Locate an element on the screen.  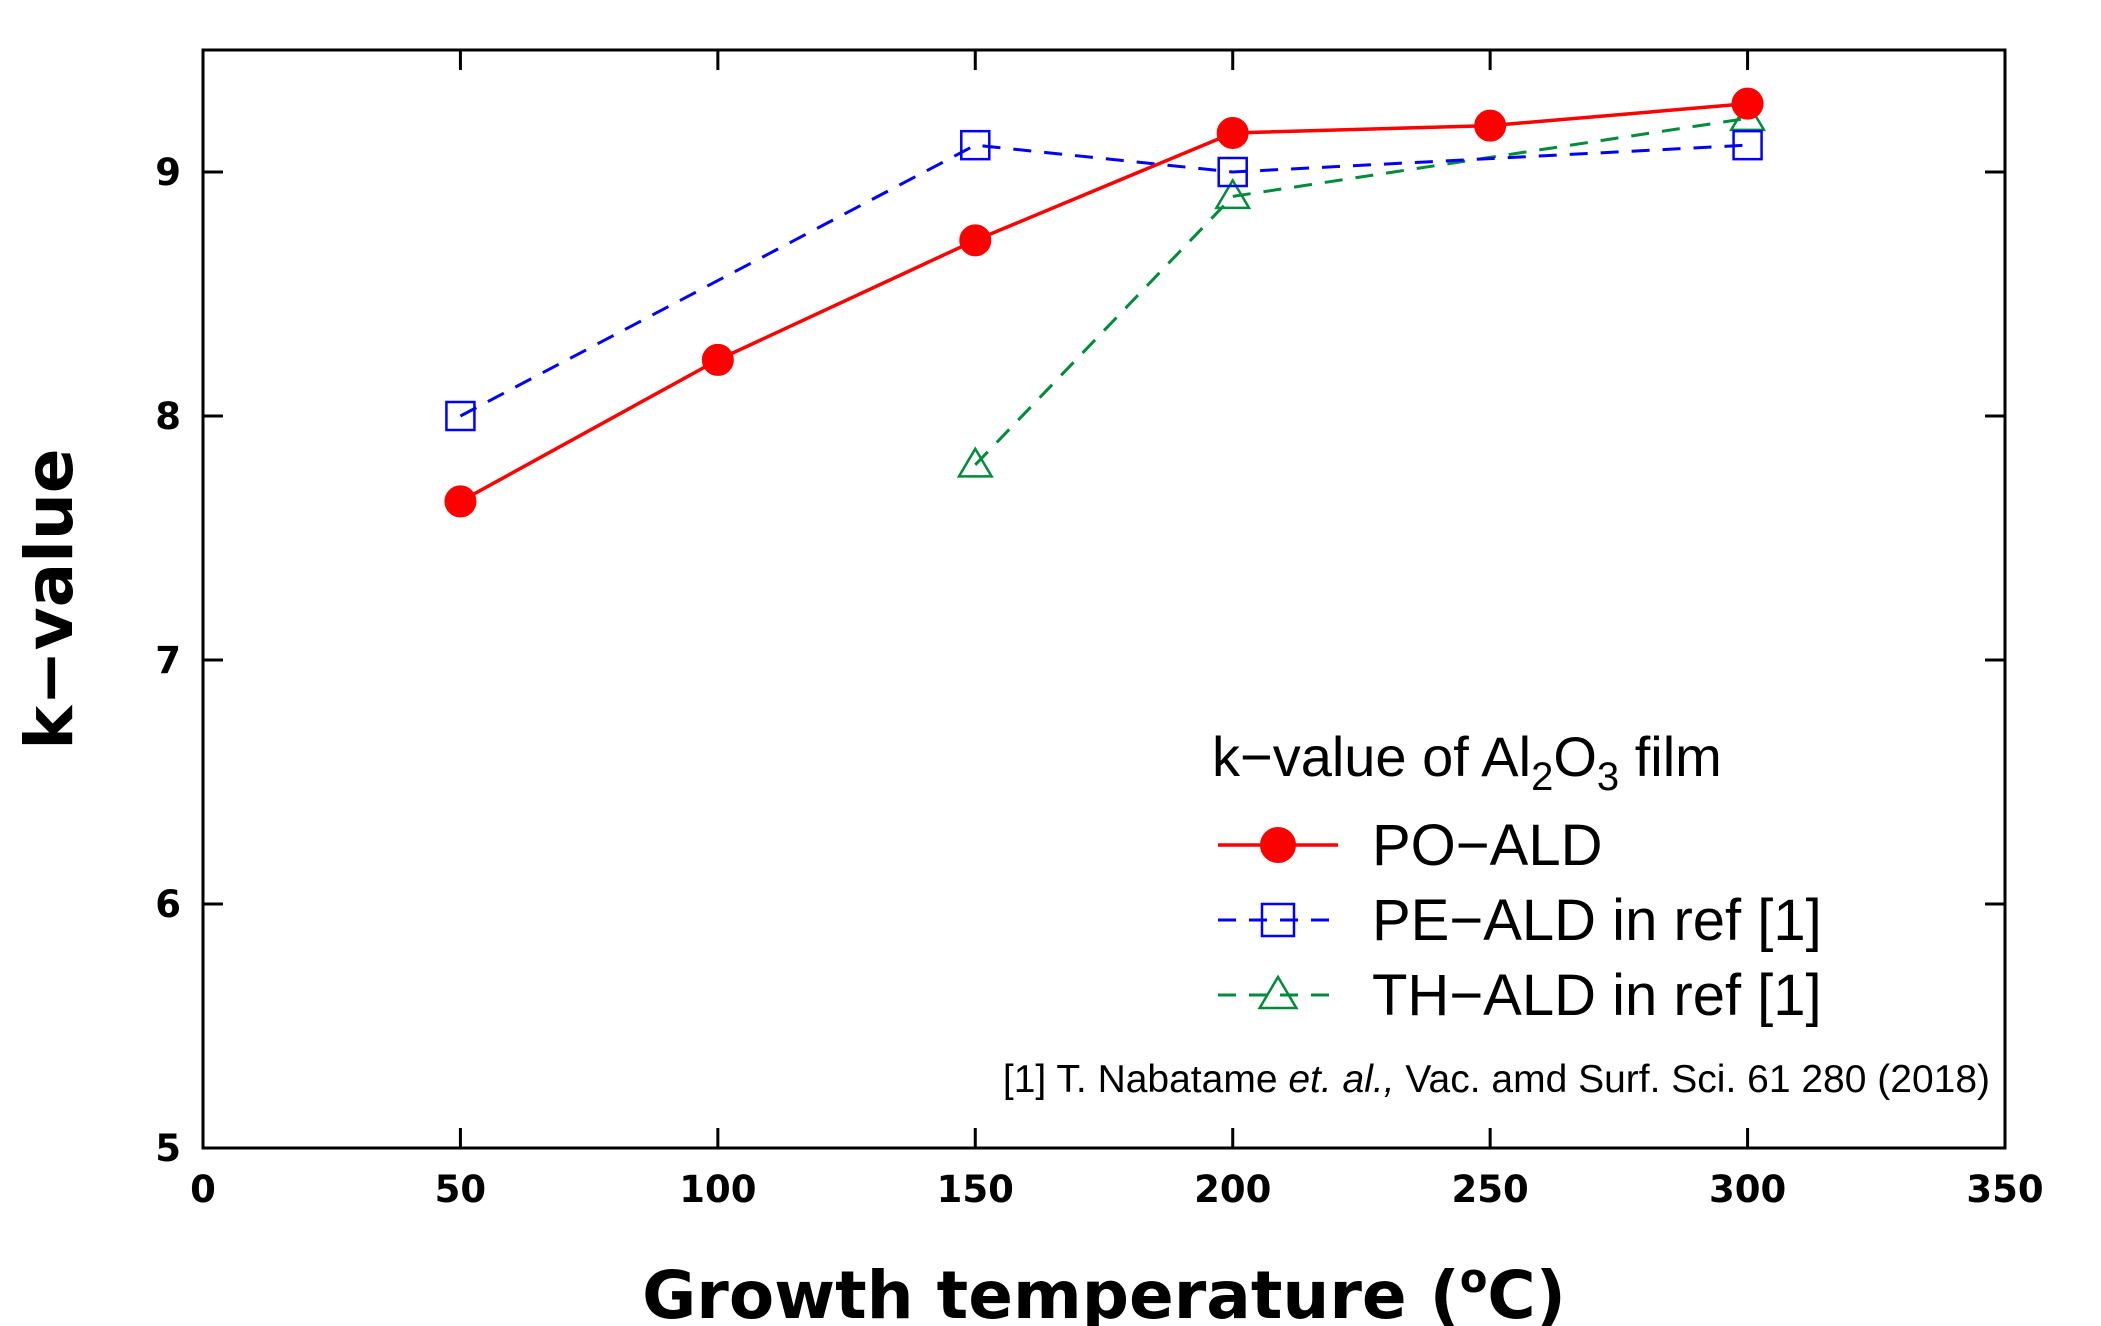
y-tick-label: 7 is located at coordinates (168, 660).